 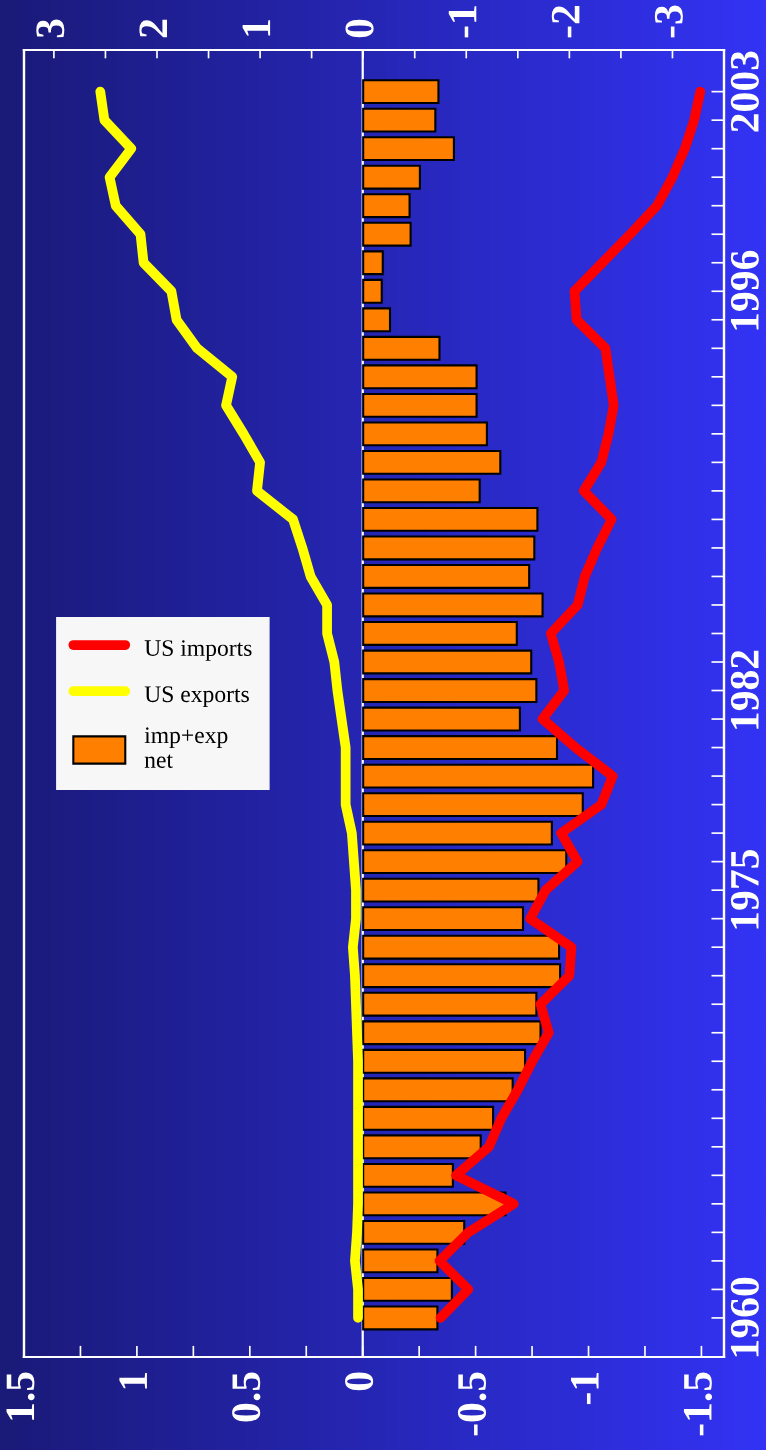 I want to click on y-tick-label: 1982, so click(x=744, y=689).